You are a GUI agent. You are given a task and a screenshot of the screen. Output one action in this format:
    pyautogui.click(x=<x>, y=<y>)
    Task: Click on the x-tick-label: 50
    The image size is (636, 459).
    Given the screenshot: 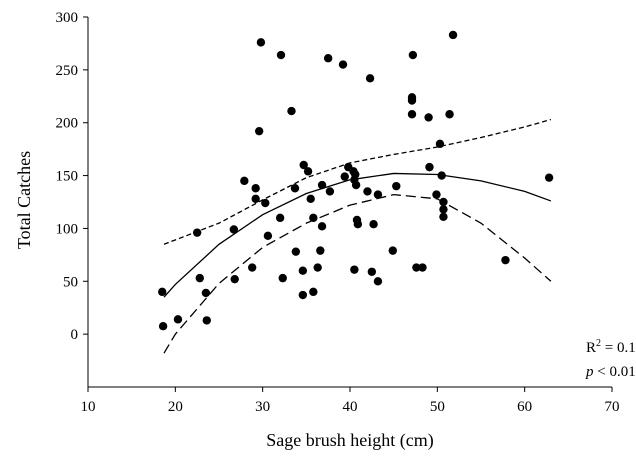 What is the action you would take?
    pyautogui.click(x=437, y=407)
    